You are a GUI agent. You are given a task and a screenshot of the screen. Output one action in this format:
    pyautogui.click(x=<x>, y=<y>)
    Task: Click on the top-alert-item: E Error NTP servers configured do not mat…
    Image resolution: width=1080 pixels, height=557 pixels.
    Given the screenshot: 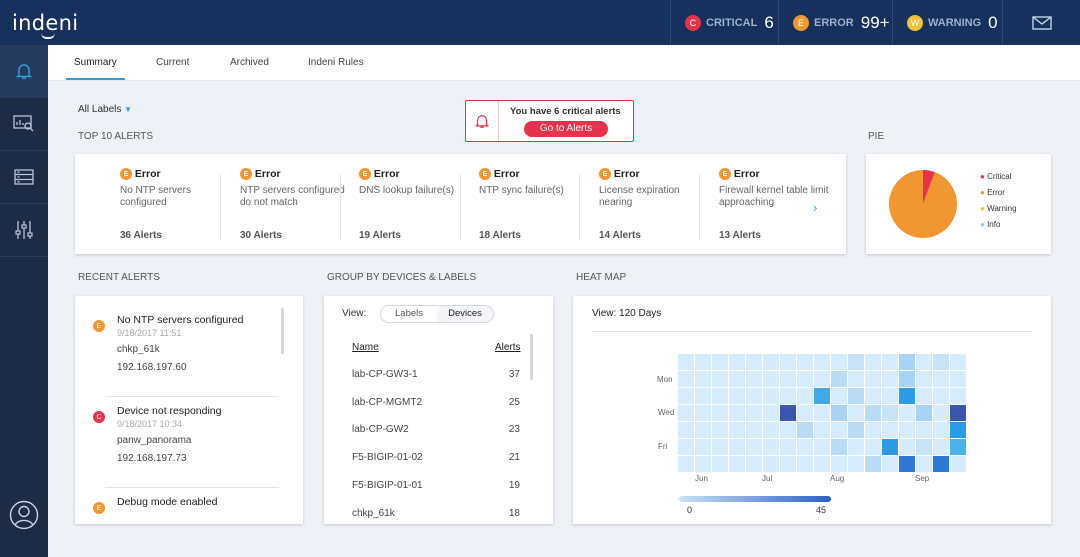 What is the action you would take?
    pyautogui.click(x=292, y=204)
    